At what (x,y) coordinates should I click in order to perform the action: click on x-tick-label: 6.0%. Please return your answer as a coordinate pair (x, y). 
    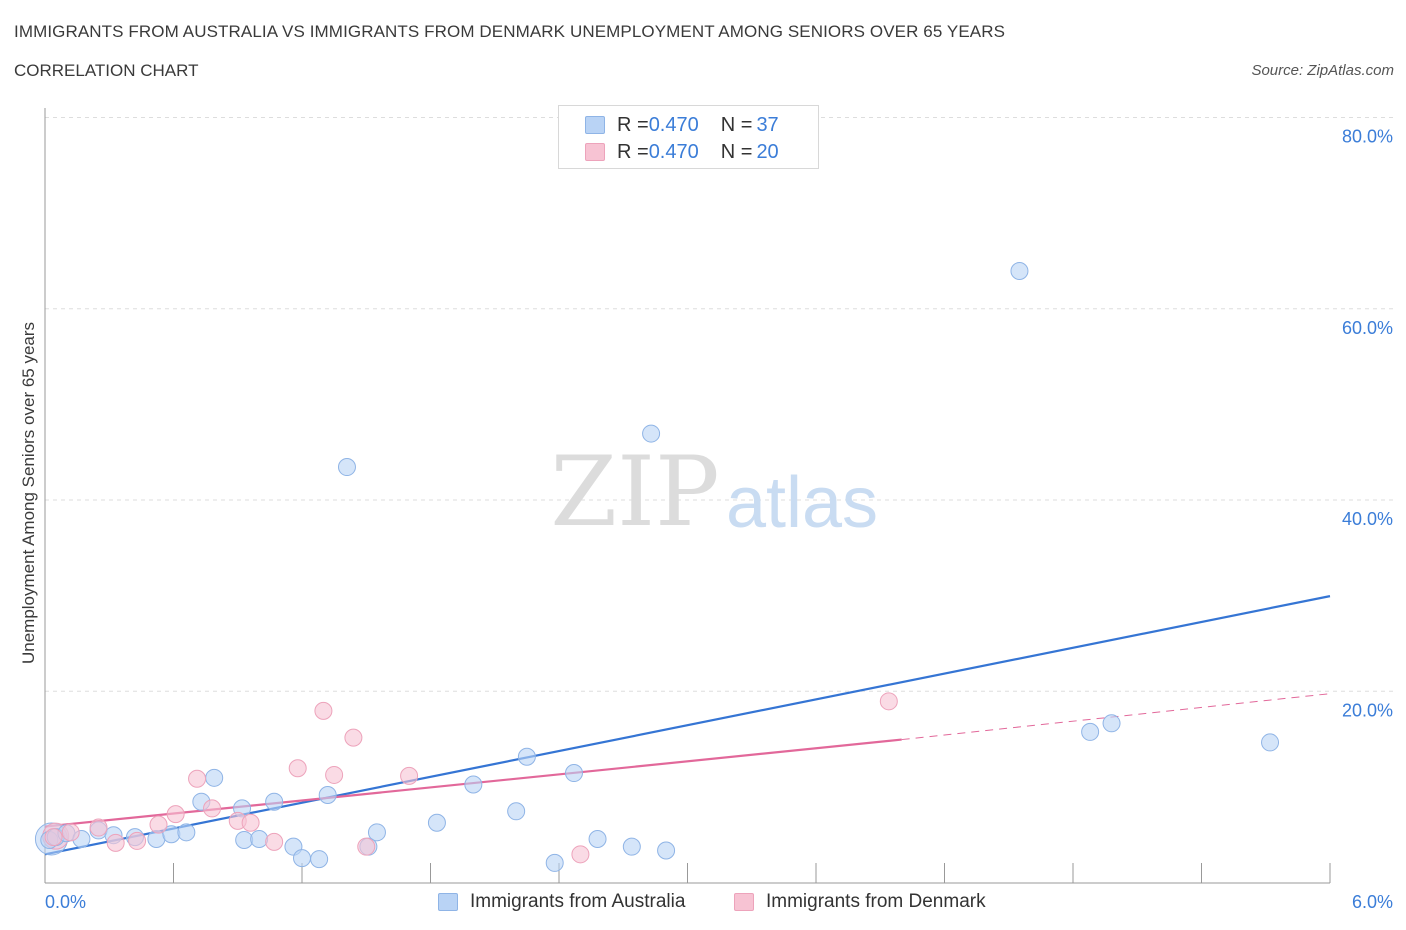
    Looking at the image, I should click on (1372, 902).